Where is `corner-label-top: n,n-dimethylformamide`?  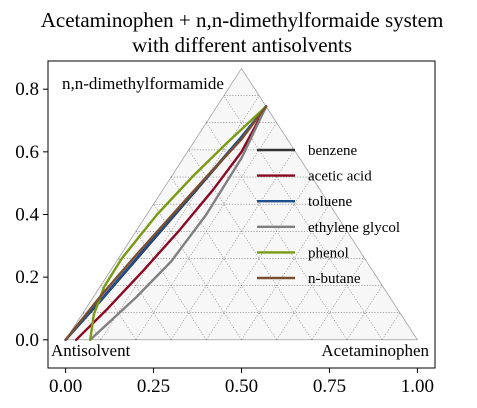 corner-label-top: n,n-dimethylformamide is located at coordinates (143, 83).